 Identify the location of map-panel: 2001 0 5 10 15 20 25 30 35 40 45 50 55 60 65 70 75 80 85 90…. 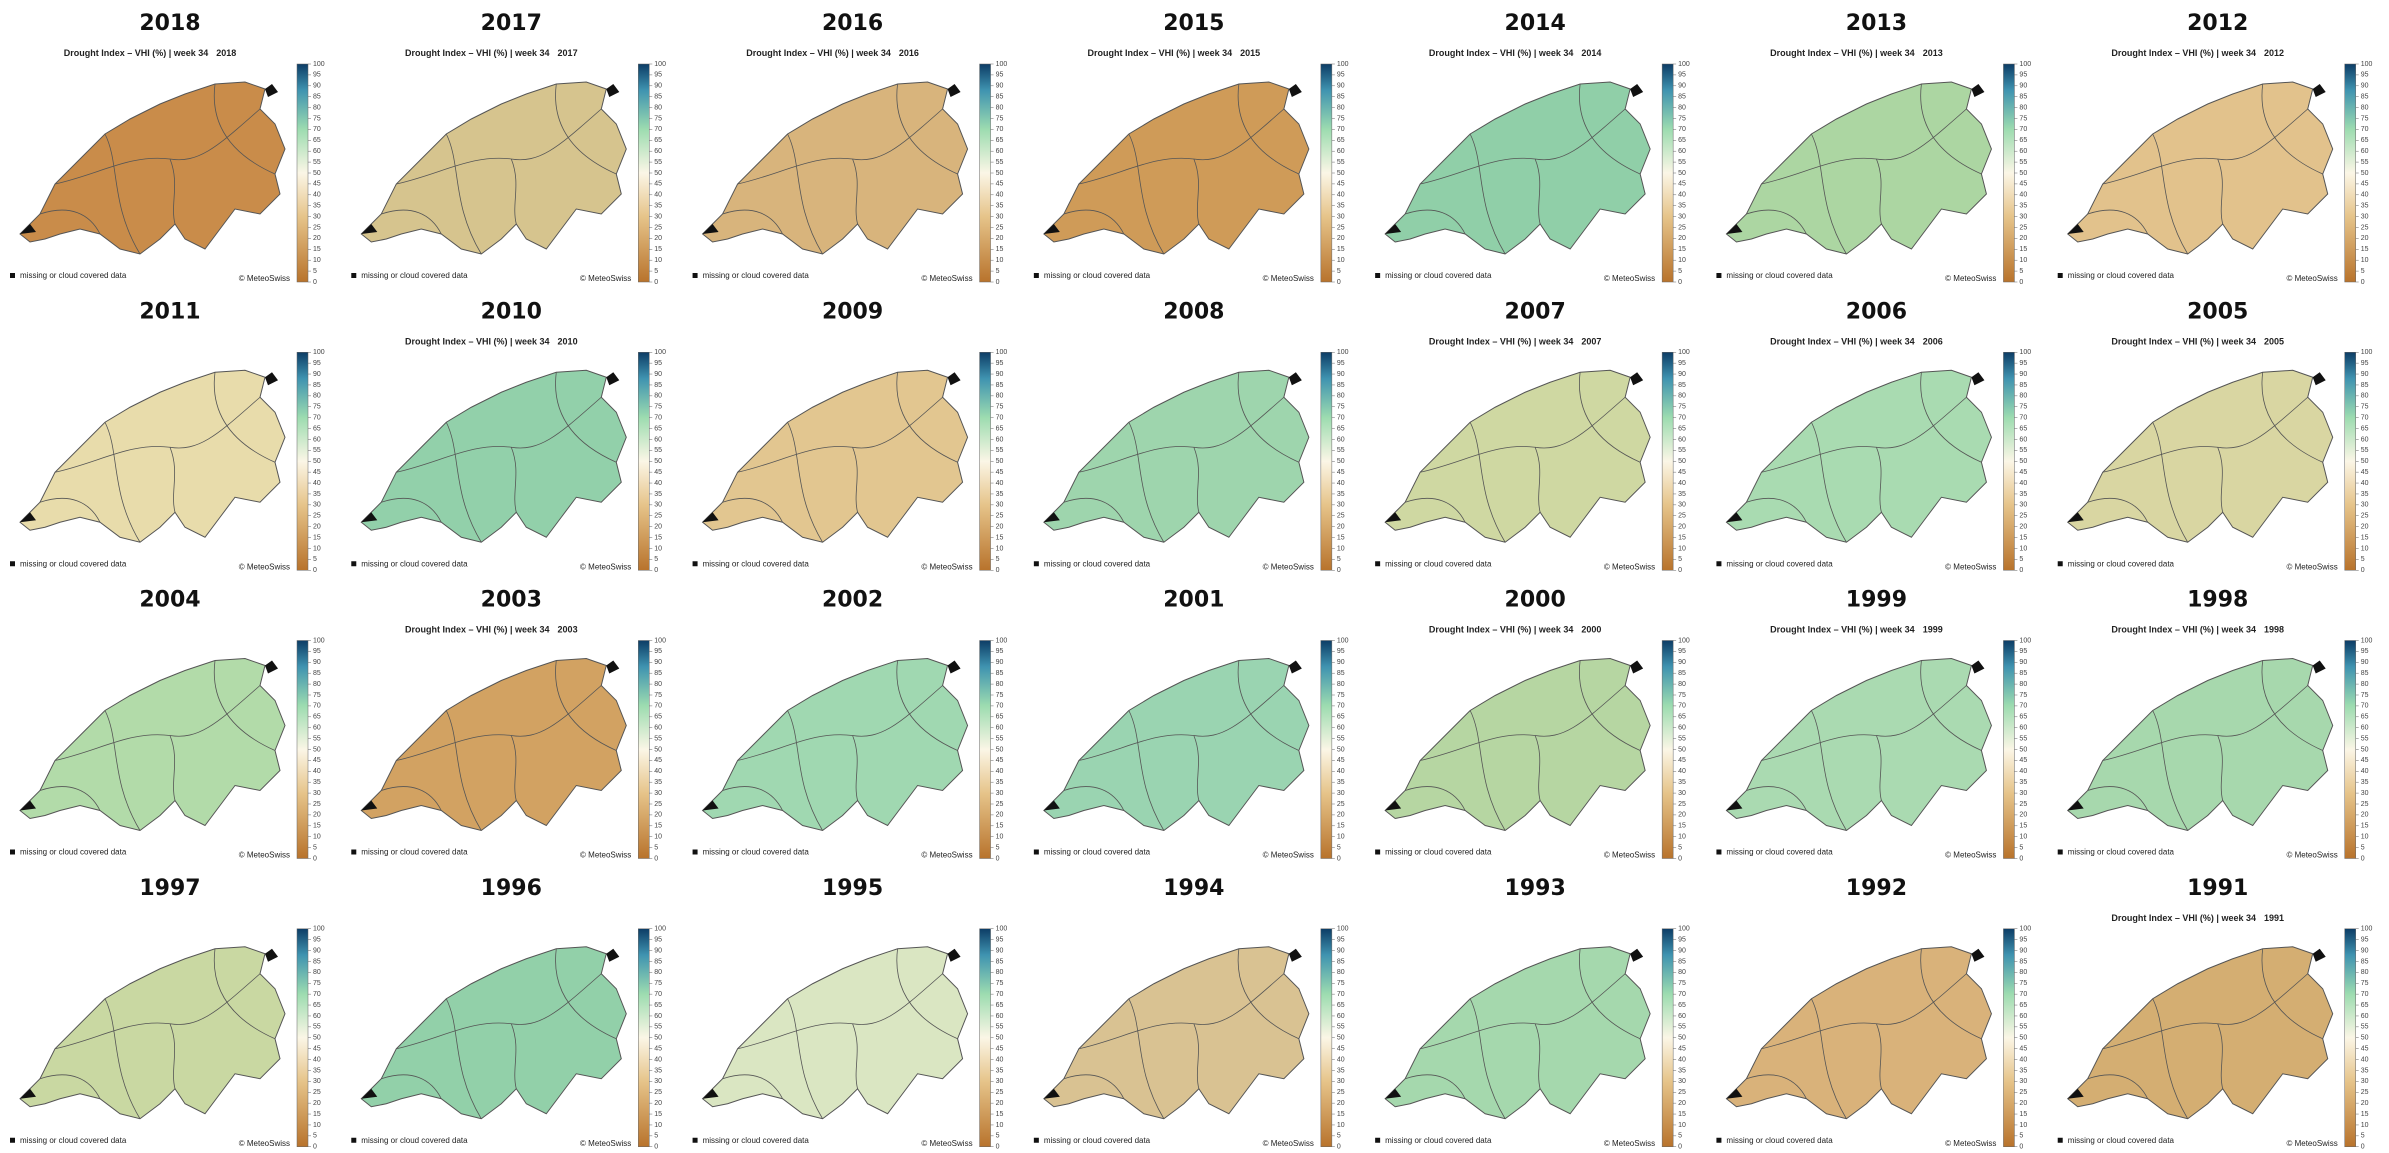
(1191, 725).